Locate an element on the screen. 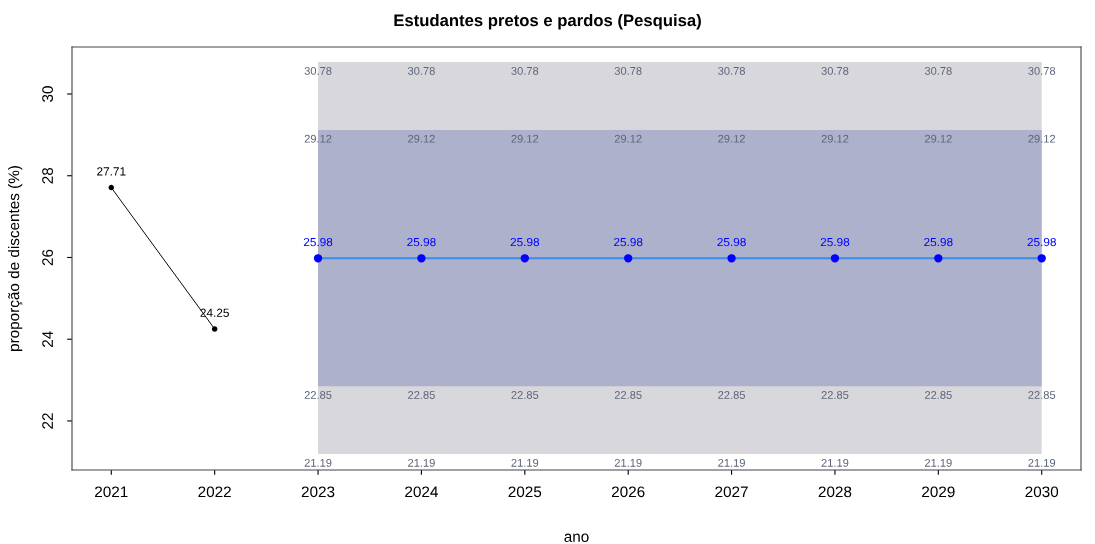 The image size is (1095, 544). y-tick-label: 22 is located at coordinates (47, 421).